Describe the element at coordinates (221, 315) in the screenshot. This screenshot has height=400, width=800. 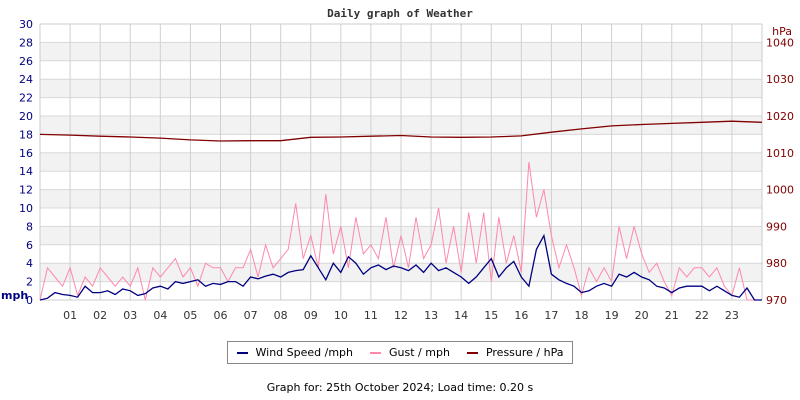
I see `x-tick-label: 06` at that location.